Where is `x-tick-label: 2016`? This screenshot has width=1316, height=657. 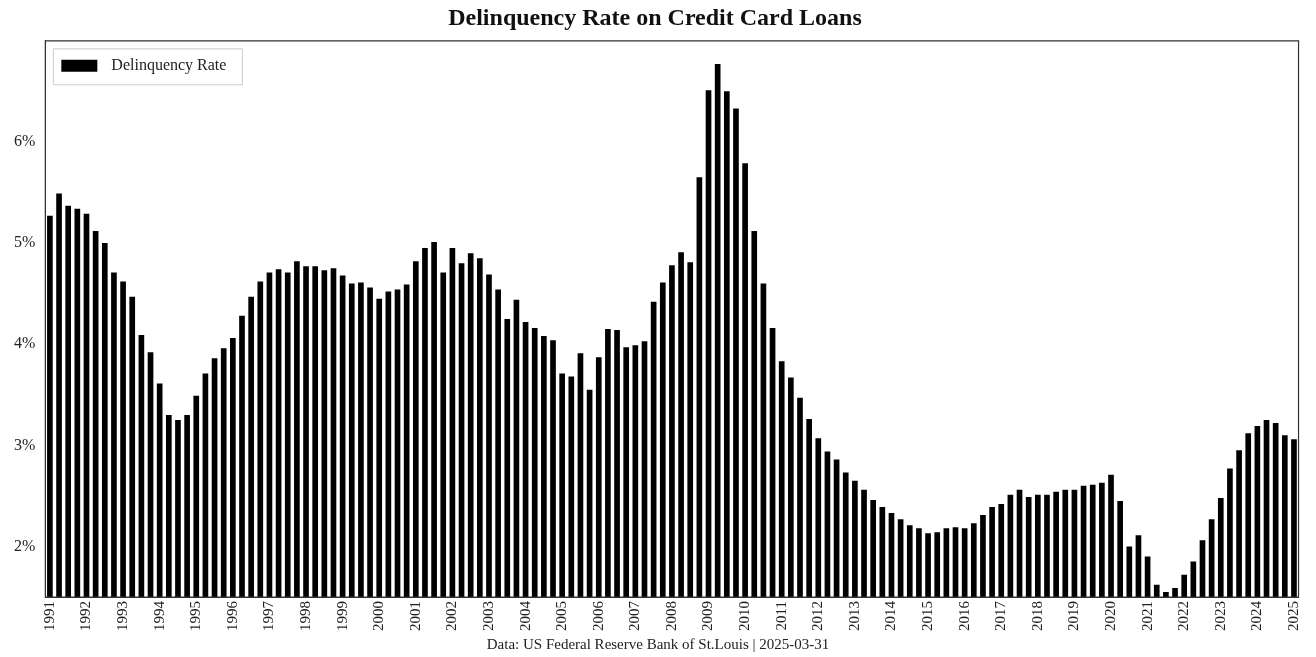 x-tick-label: 2016 is located at coordinates (963, 615).